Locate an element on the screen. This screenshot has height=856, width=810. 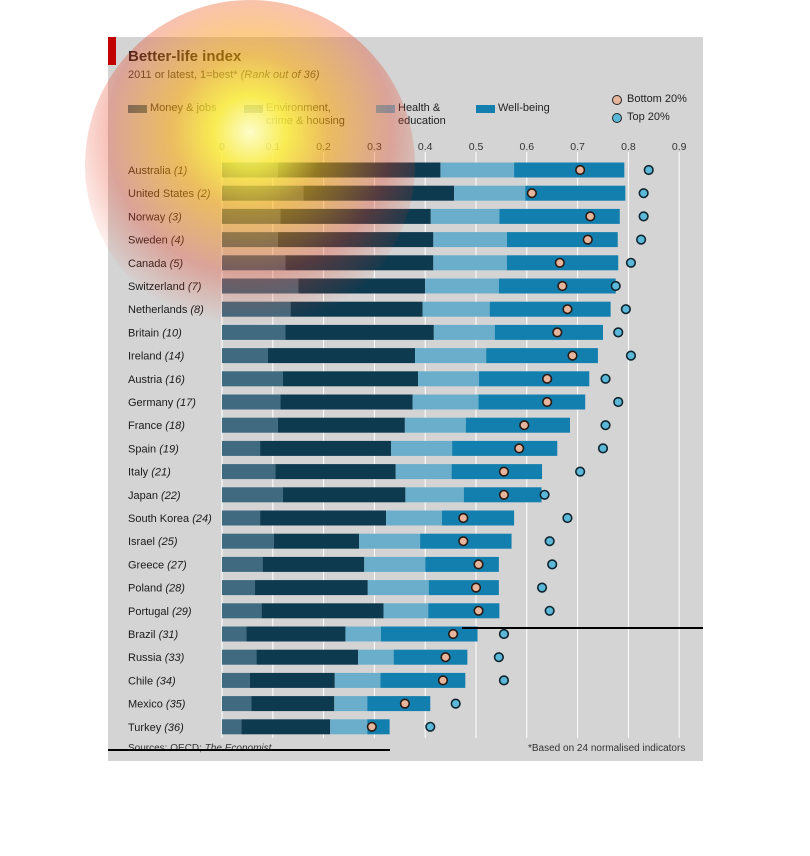
annotation-line-right is located at coordinates (582, 628).